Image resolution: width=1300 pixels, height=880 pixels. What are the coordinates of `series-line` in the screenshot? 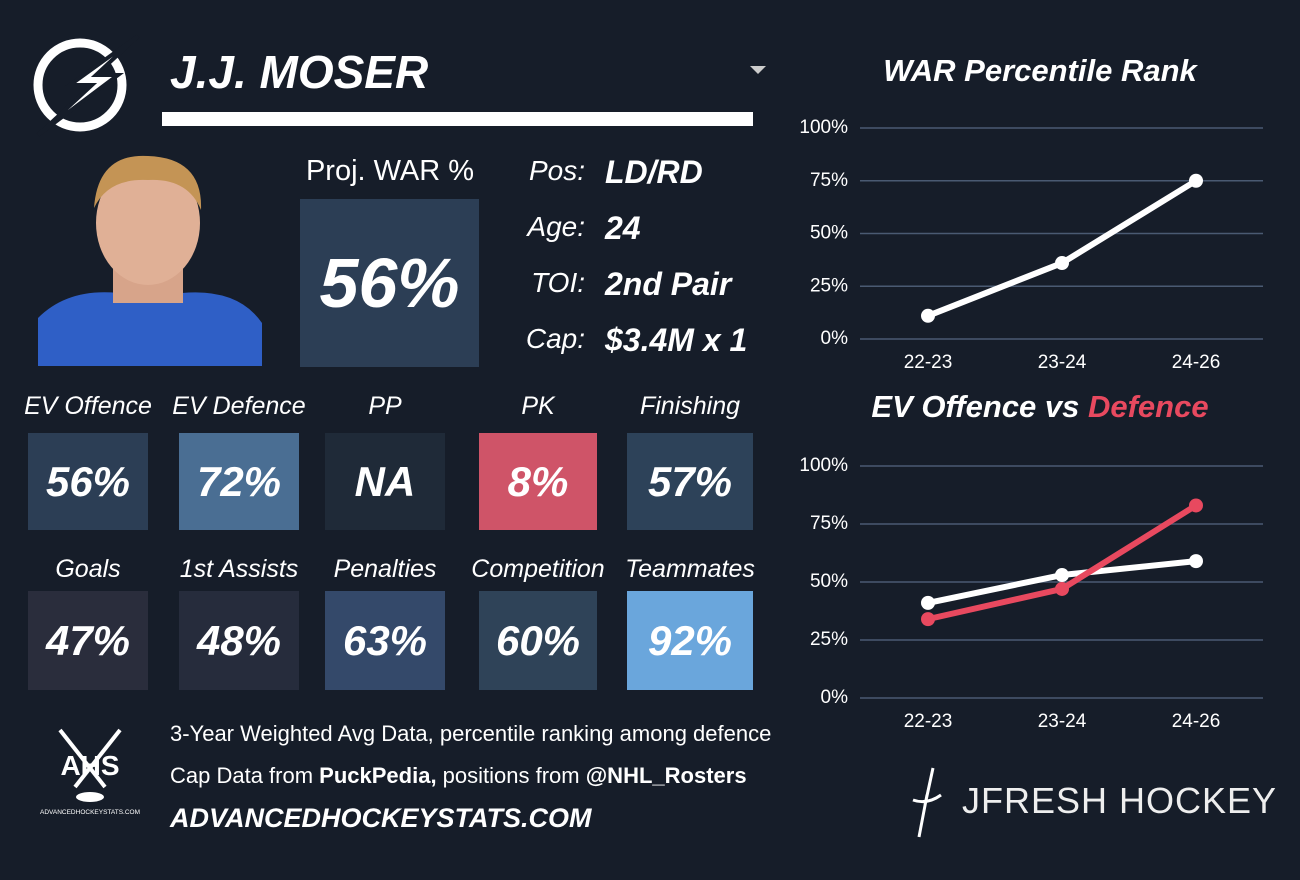 It's located at (1062, 248).